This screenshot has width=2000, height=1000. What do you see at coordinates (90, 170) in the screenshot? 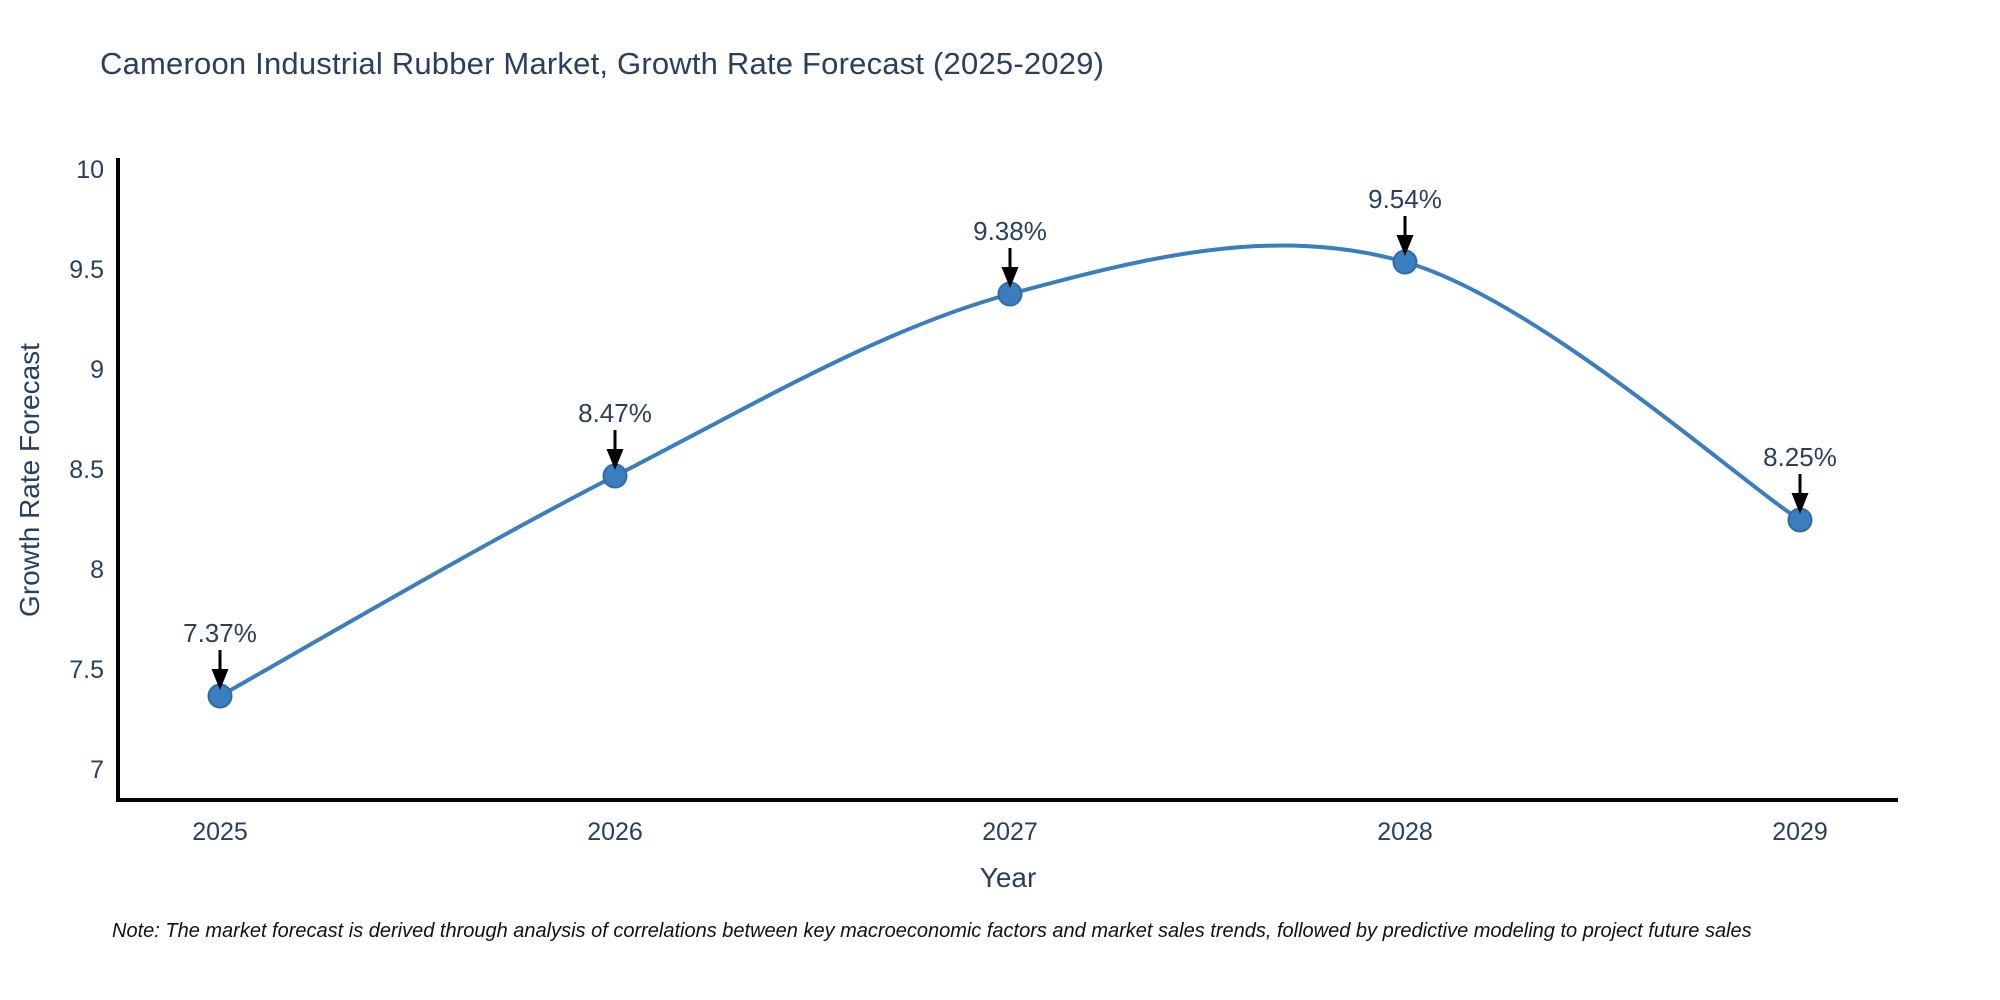
I see `y-tick-label: 10` at bounding box center [90, 170].